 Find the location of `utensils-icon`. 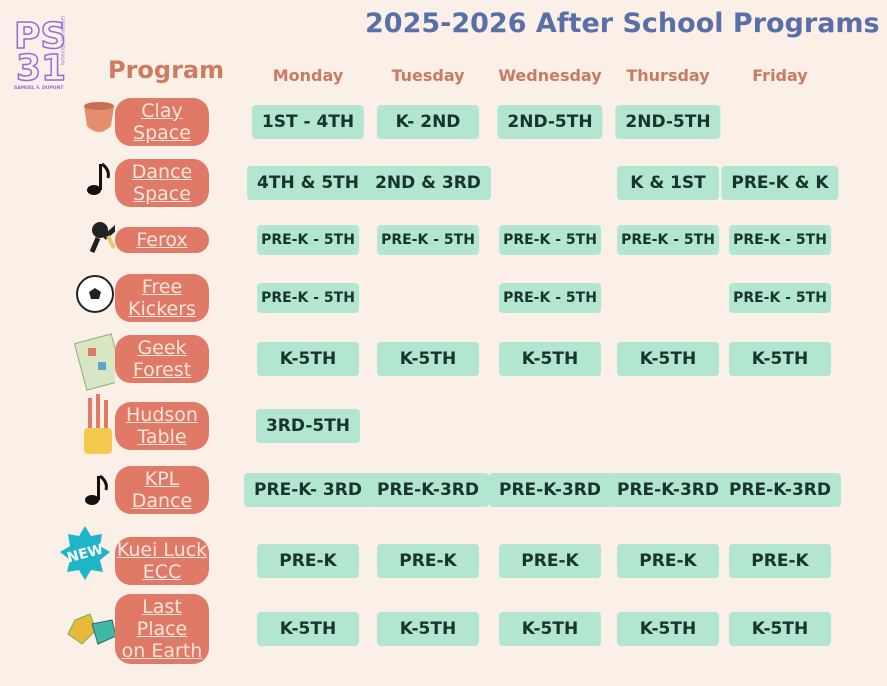

utensils-icon is located at coordinates (98, 424).